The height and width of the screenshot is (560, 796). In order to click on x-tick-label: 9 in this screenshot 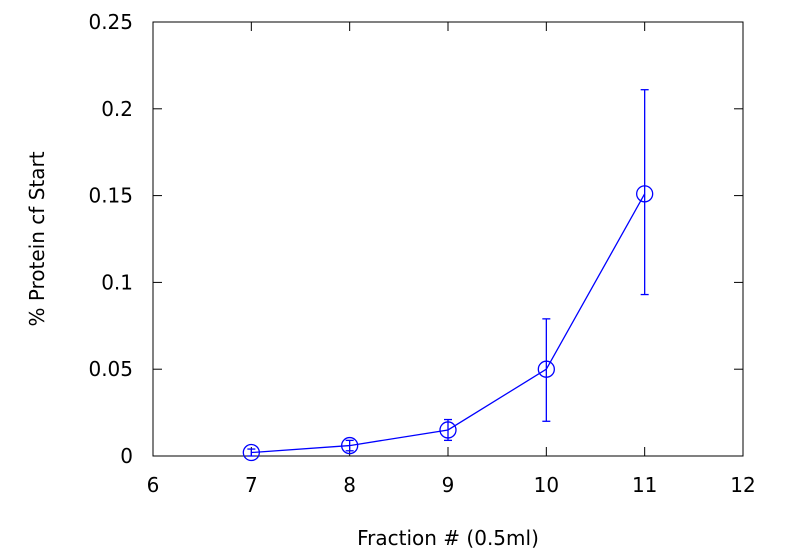, I will do `click(448, 485)`.